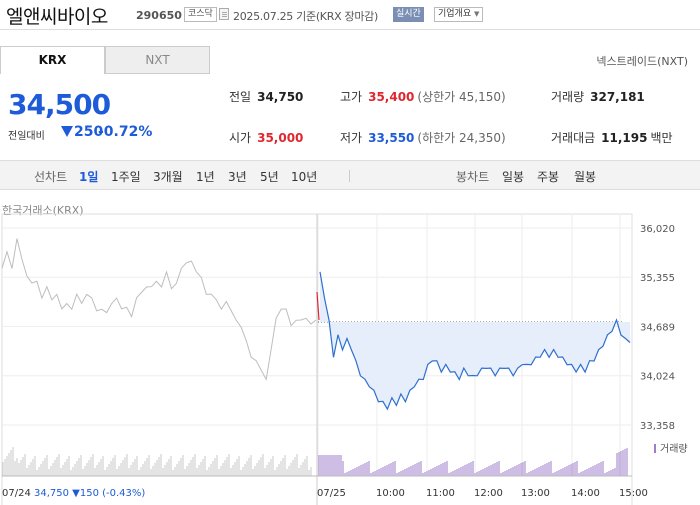 This screenshot has width=700, height=505. I want to click on stat-value: 35,000, so click(280, 138).